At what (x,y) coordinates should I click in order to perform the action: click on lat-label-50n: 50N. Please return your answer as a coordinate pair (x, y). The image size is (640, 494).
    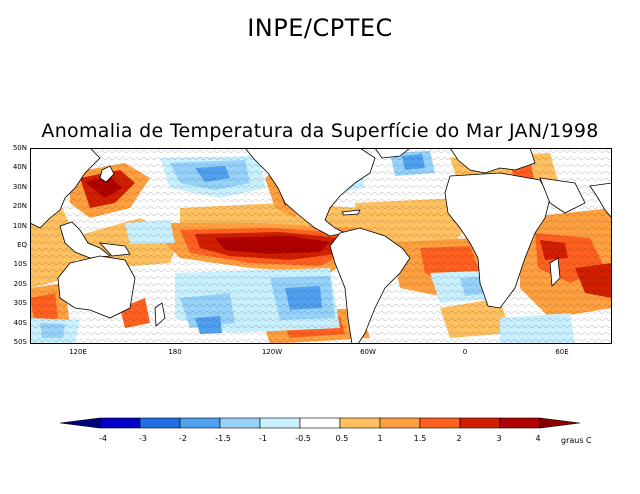
    Looking at the image, I should click on (19, 148).